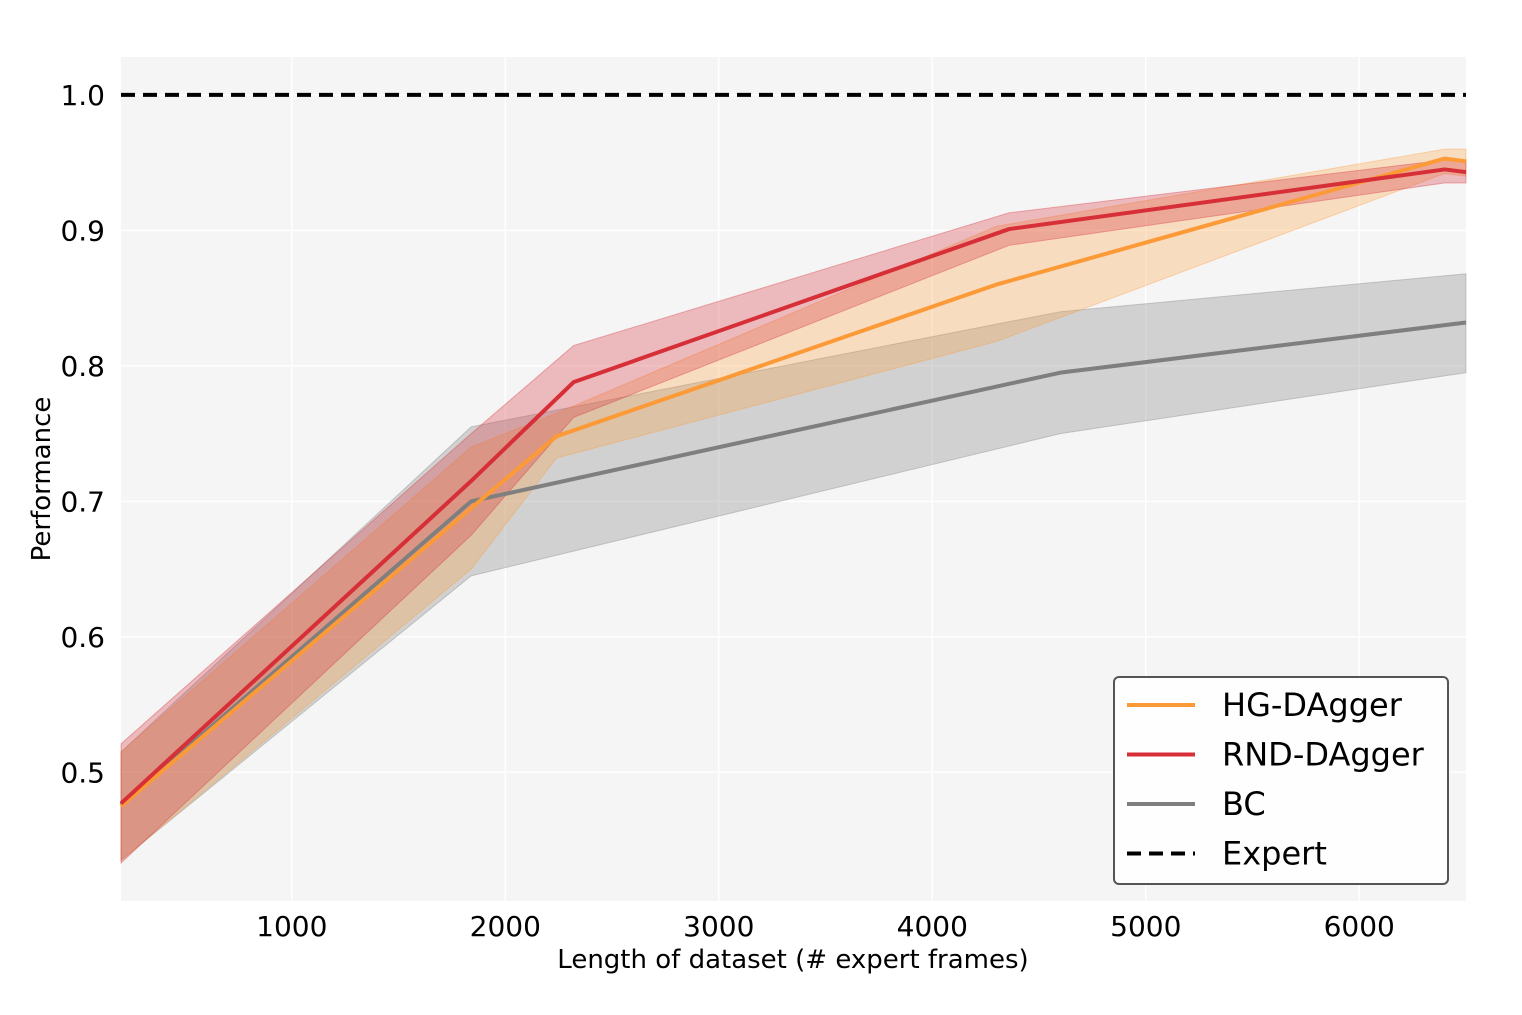  I want to click on x-tick-label: 3000, so click(718, 926).